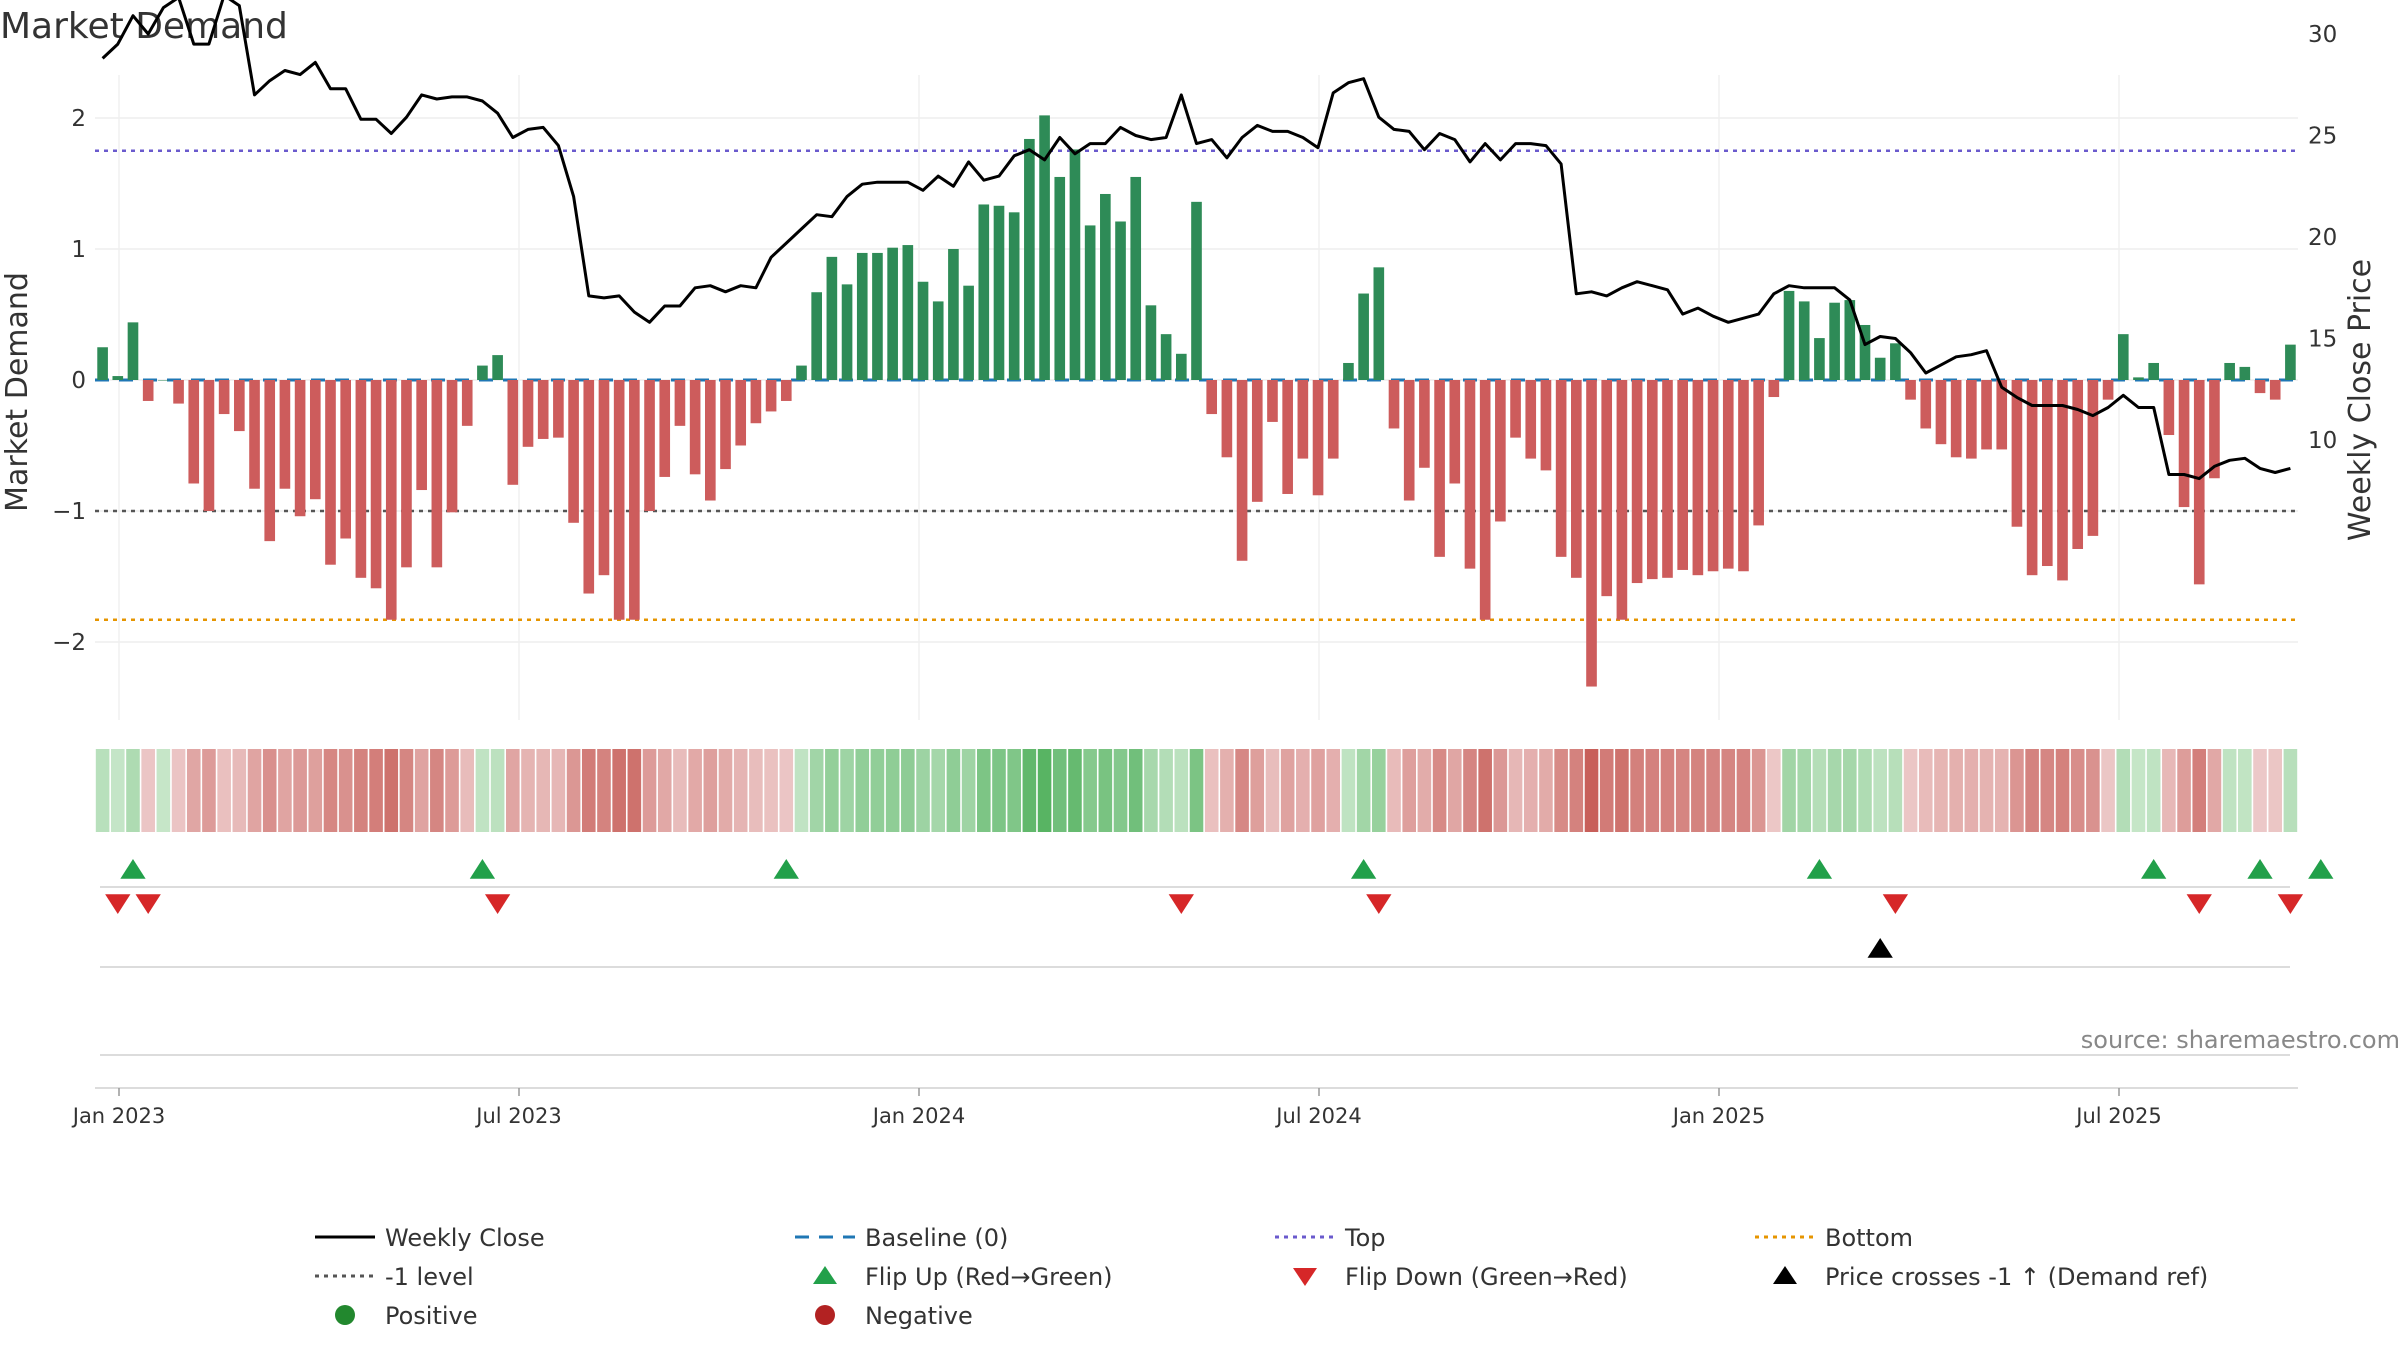 The image size is (2400, 1350). Describe the element at coordinates (1486, 1277) in the screenshot. I see `legend-label: Flip Down (Green→Red)` at that location.